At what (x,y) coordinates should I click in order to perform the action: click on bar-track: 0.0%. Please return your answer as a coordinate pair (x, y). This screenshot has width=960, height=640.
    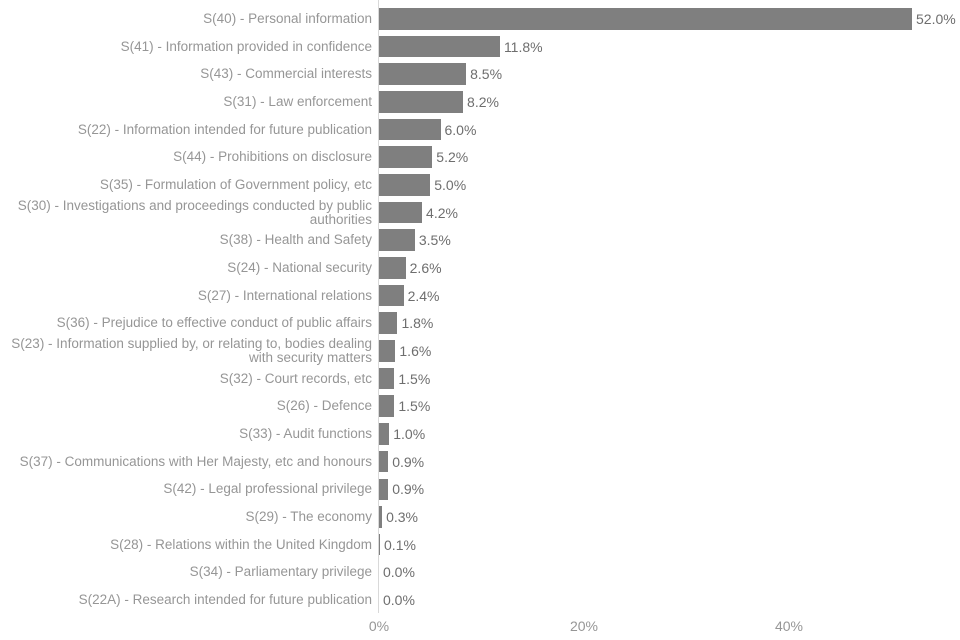
    Looking at the image, I should click on (666, 572).